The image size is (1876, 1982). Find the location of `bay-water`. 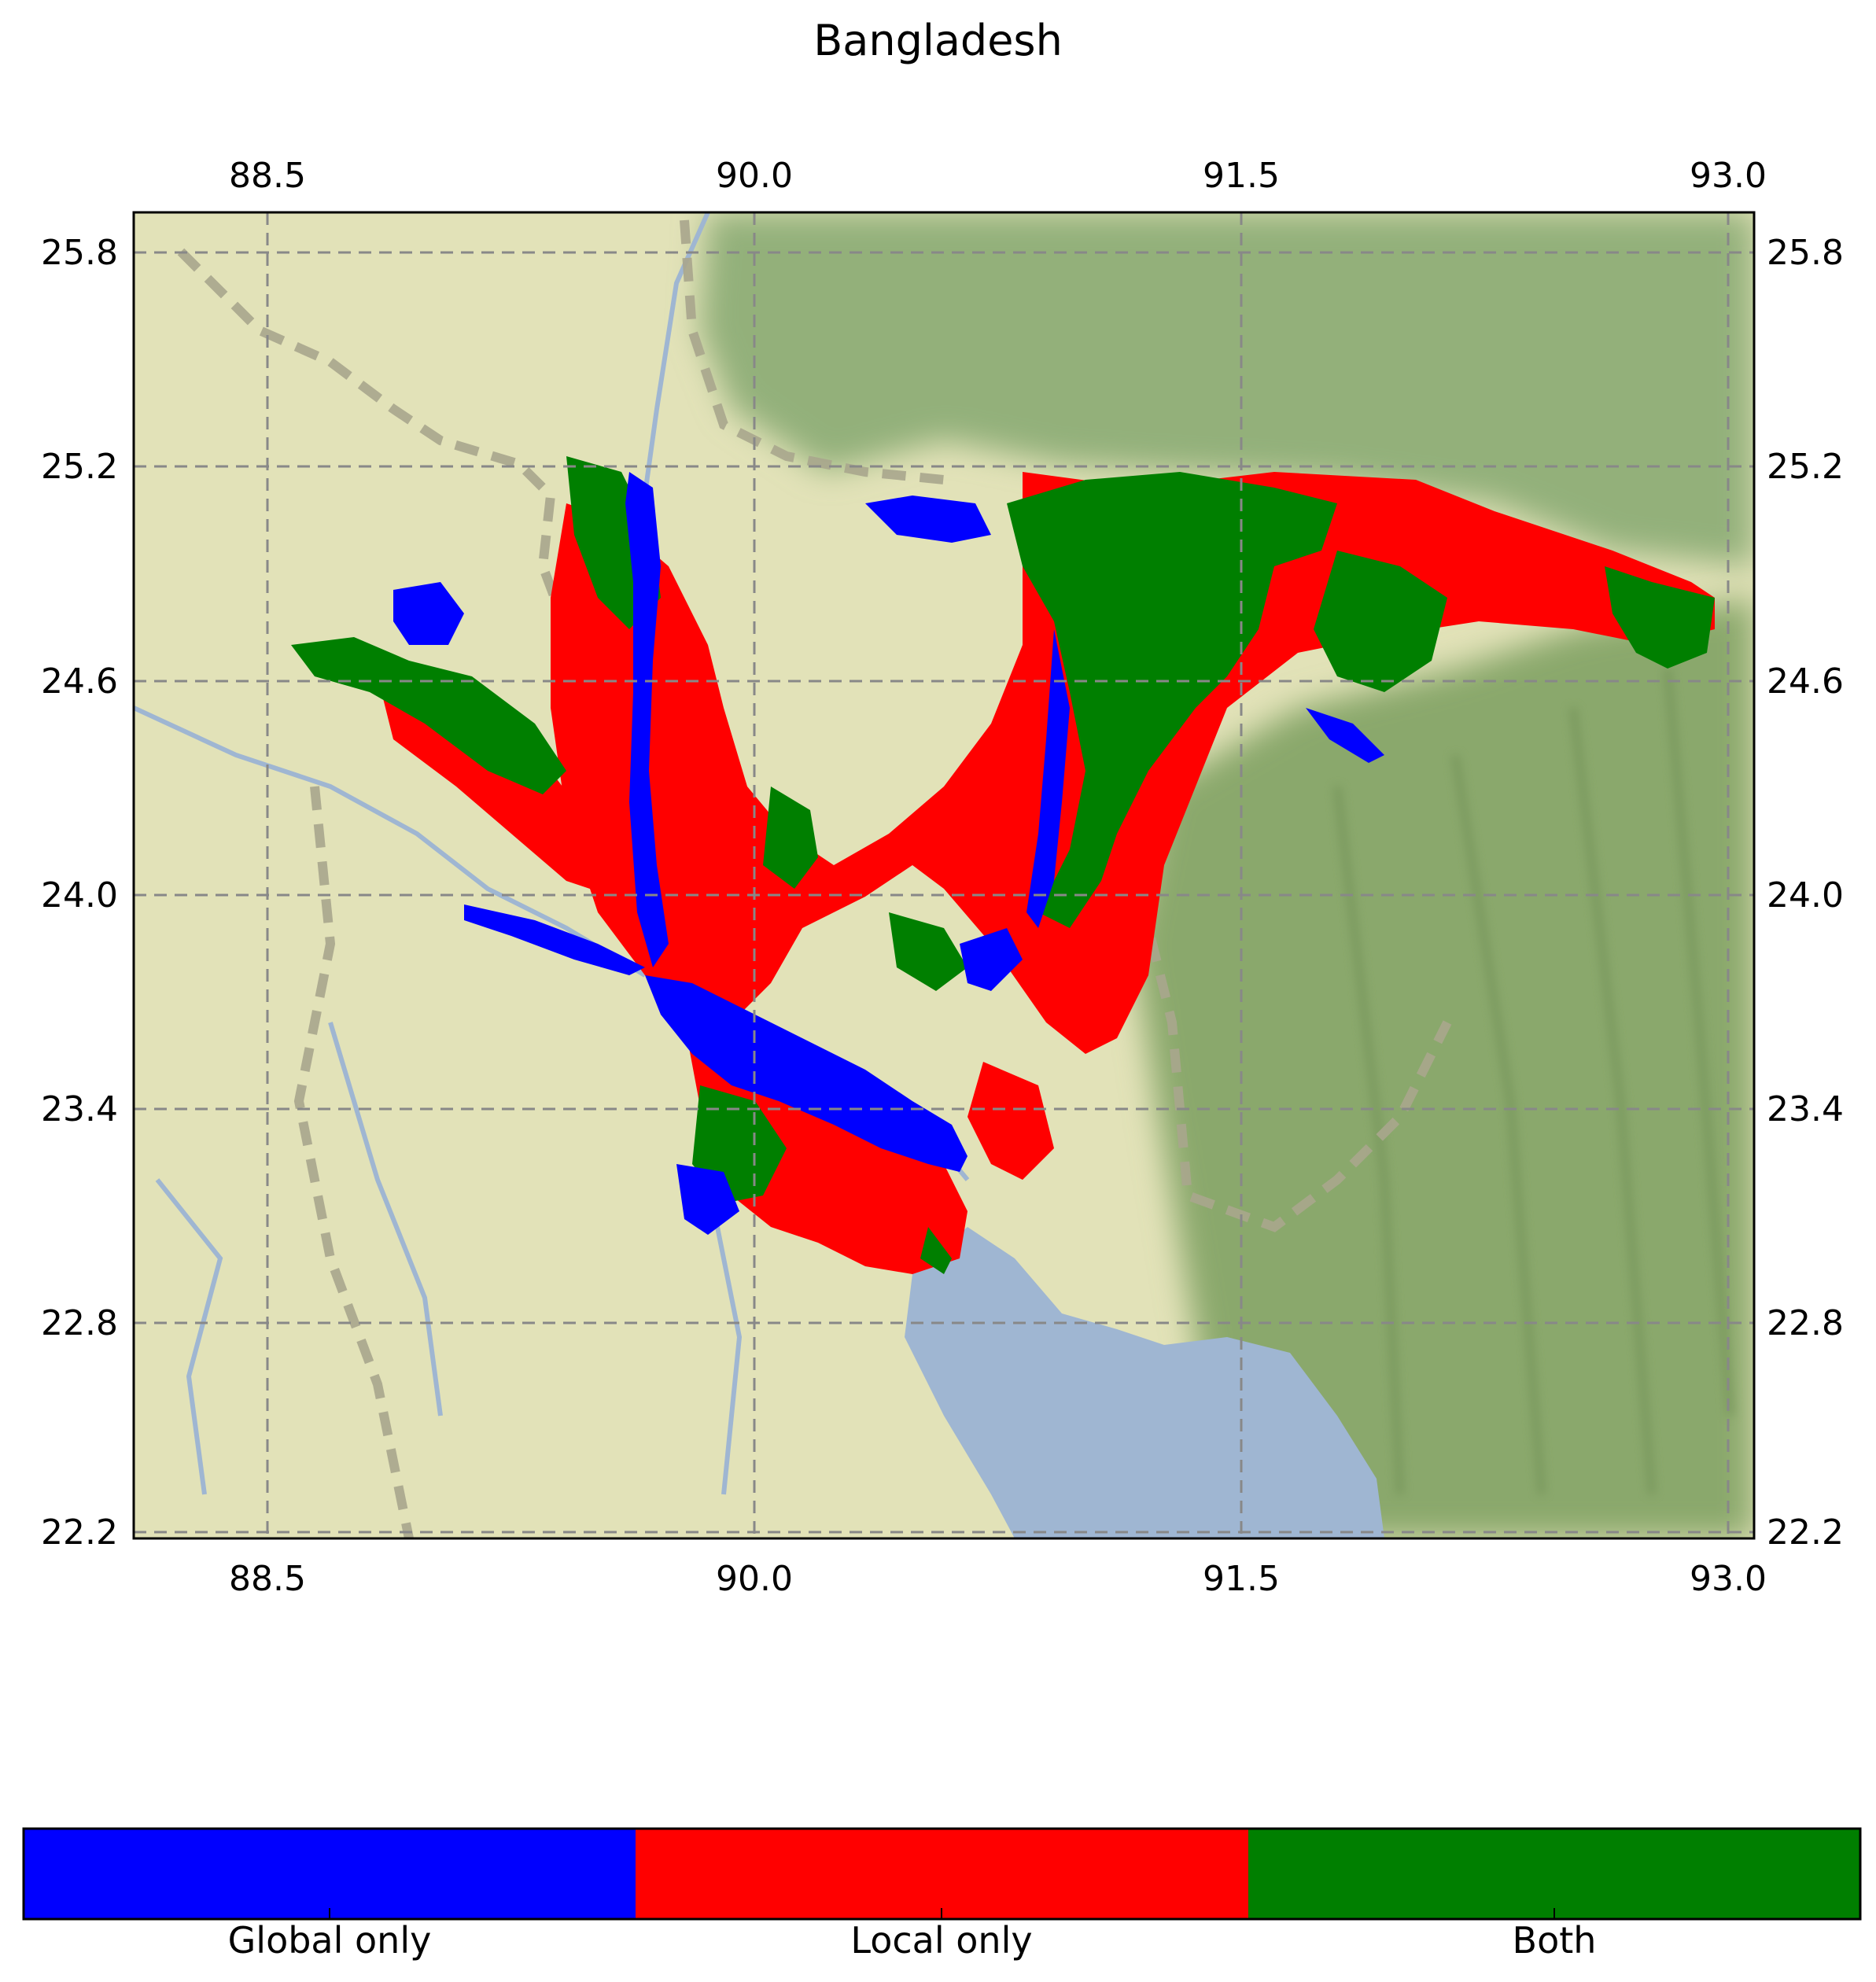

bay-water is located at coordinates (1144, 1382).